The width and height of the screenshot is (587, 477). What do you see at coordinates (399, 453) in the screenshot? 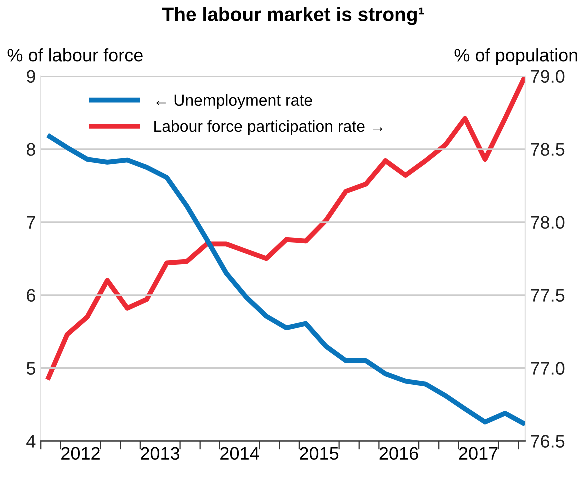
I see `x-tick-label: 2016` at bounding box center [399, 453].